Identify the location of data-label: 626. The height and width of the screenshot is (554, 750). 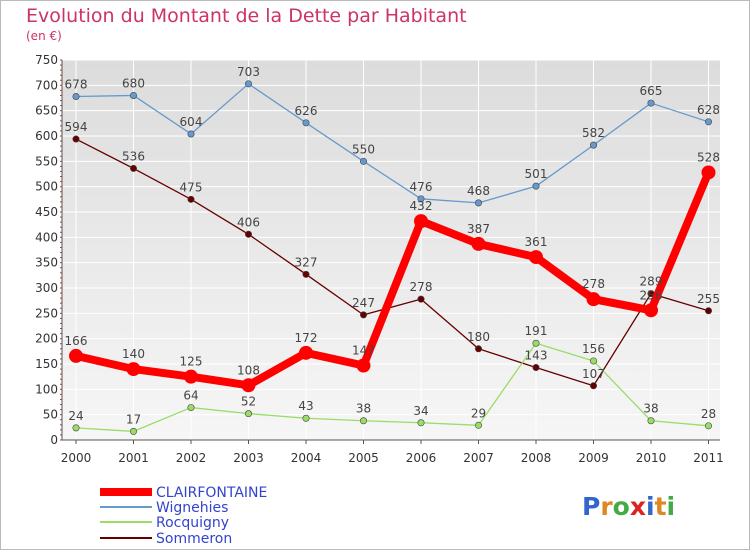
(306, 111).